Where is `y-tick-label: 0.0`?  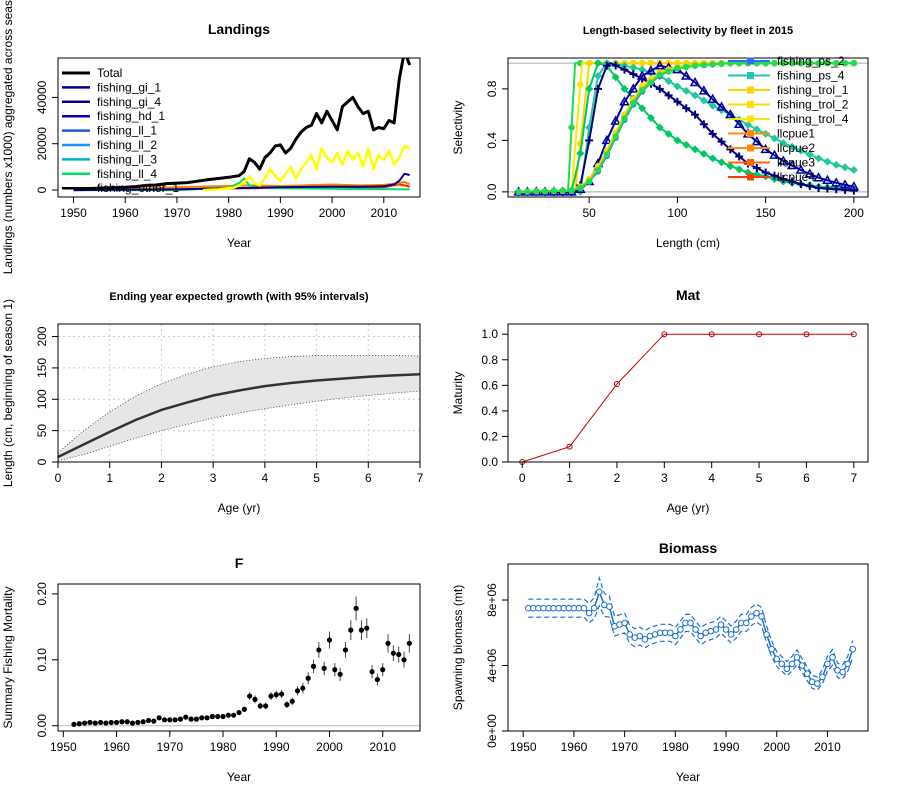 y-tick-label: 0.0 is located at coordinates (492, 191).